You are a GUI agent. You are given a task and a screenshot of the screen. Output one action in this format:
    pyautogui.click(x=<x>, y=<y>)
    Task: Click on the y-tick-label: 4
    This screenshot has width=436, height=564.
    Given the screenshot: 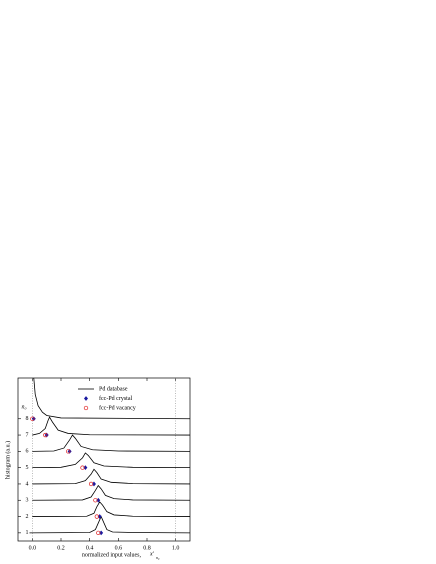 What is the action you would take?
    pyautogui.click(x=27, y=484)
    